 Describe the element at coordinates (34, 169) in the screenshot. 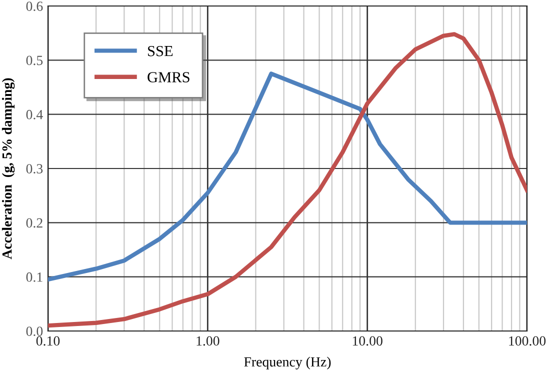

I see `y-tick-label: 0.3` at that location.